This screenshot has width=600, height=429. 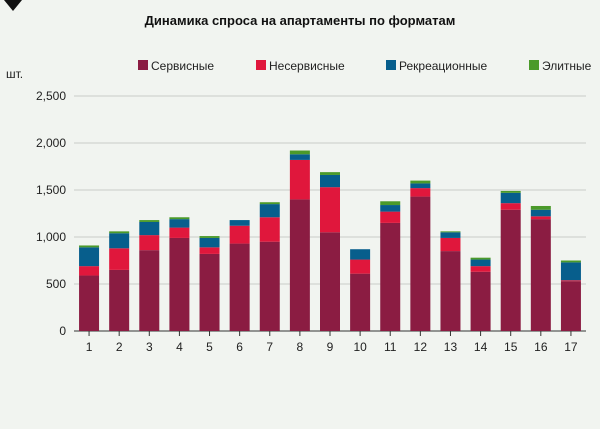 I want to click on legend-label: Сервисные, so click(x=182, y=66).